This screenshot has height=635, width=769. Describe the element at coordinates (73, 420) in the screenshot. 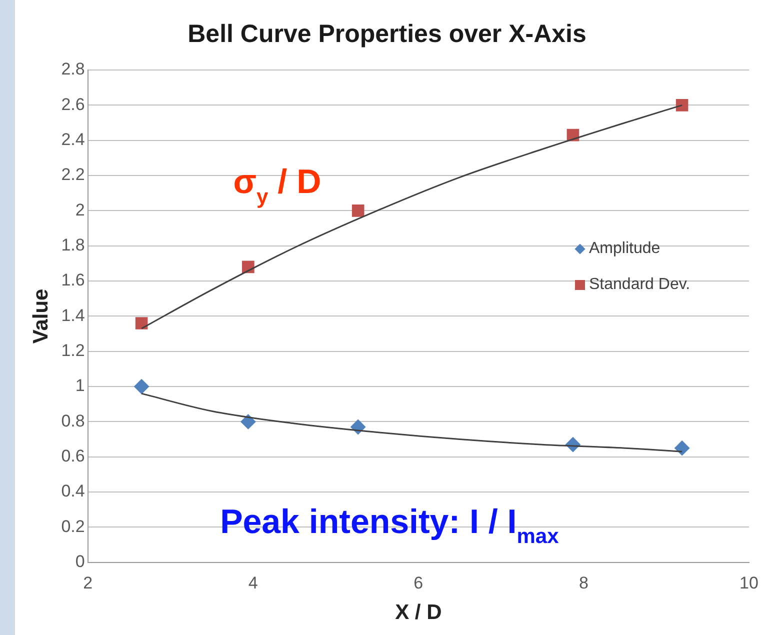

I see `y-tick-label: 0.8` at that location.